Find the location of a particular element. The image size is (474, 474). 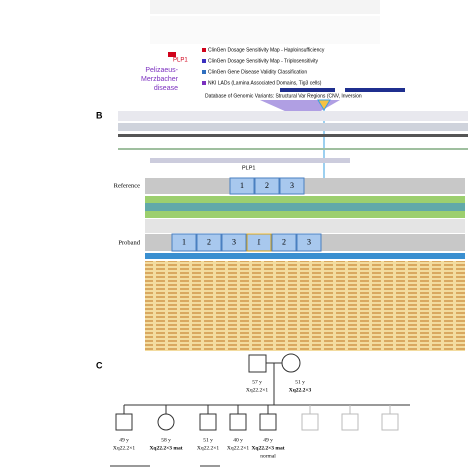

segments: 1 2 3 1 2 3 is located at coordinates (246, 242).